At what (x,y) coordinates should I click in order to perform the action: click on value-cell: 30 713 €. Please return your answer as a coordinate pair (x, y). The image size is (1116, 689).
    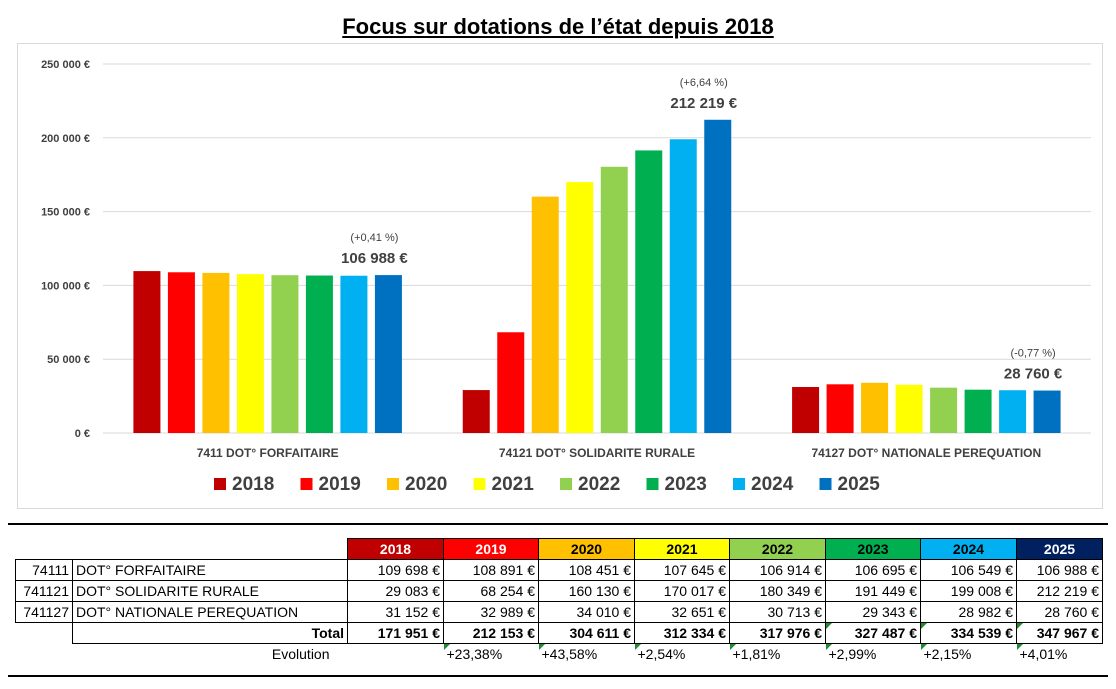
    Looking at the image, I should click on (777, 612).